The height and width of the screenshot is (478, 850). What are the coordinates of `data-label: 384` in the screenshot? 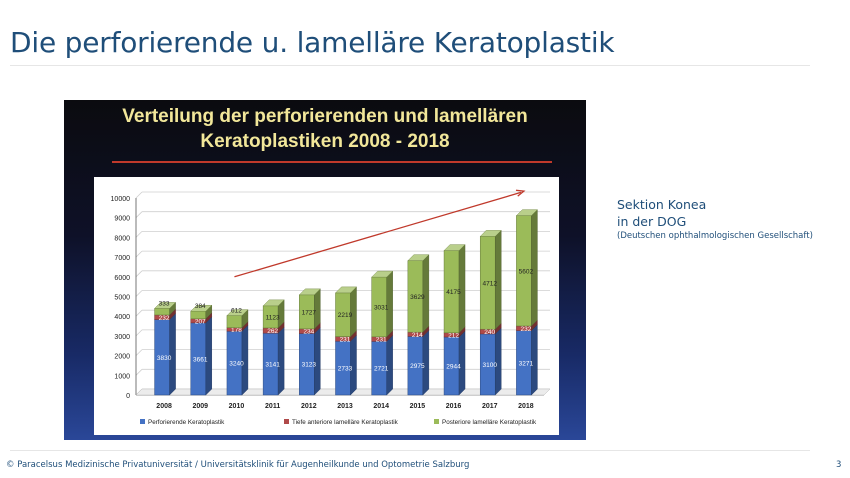 It's located at (200, 306).